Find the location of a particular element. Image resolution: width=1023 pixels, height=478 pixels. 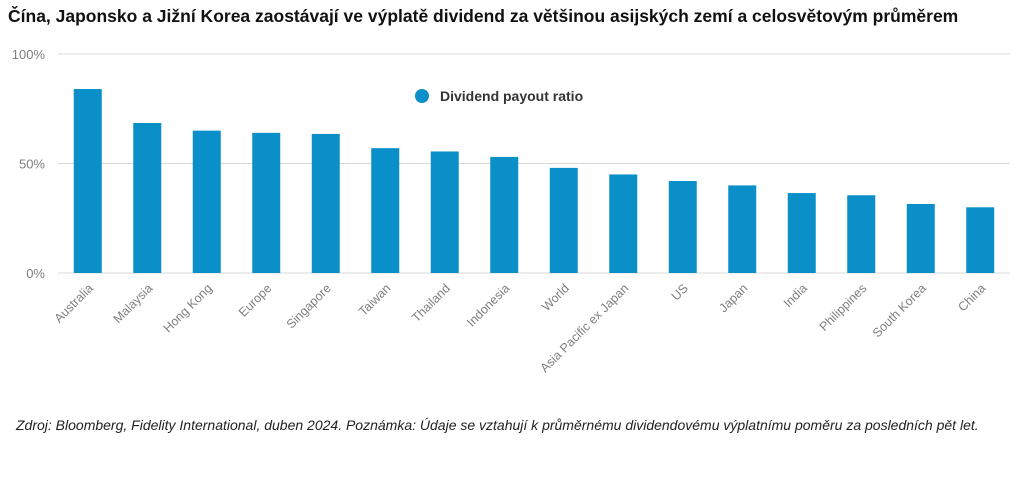

legend: Dividend payout ratio is located at coordinates (499, 96).